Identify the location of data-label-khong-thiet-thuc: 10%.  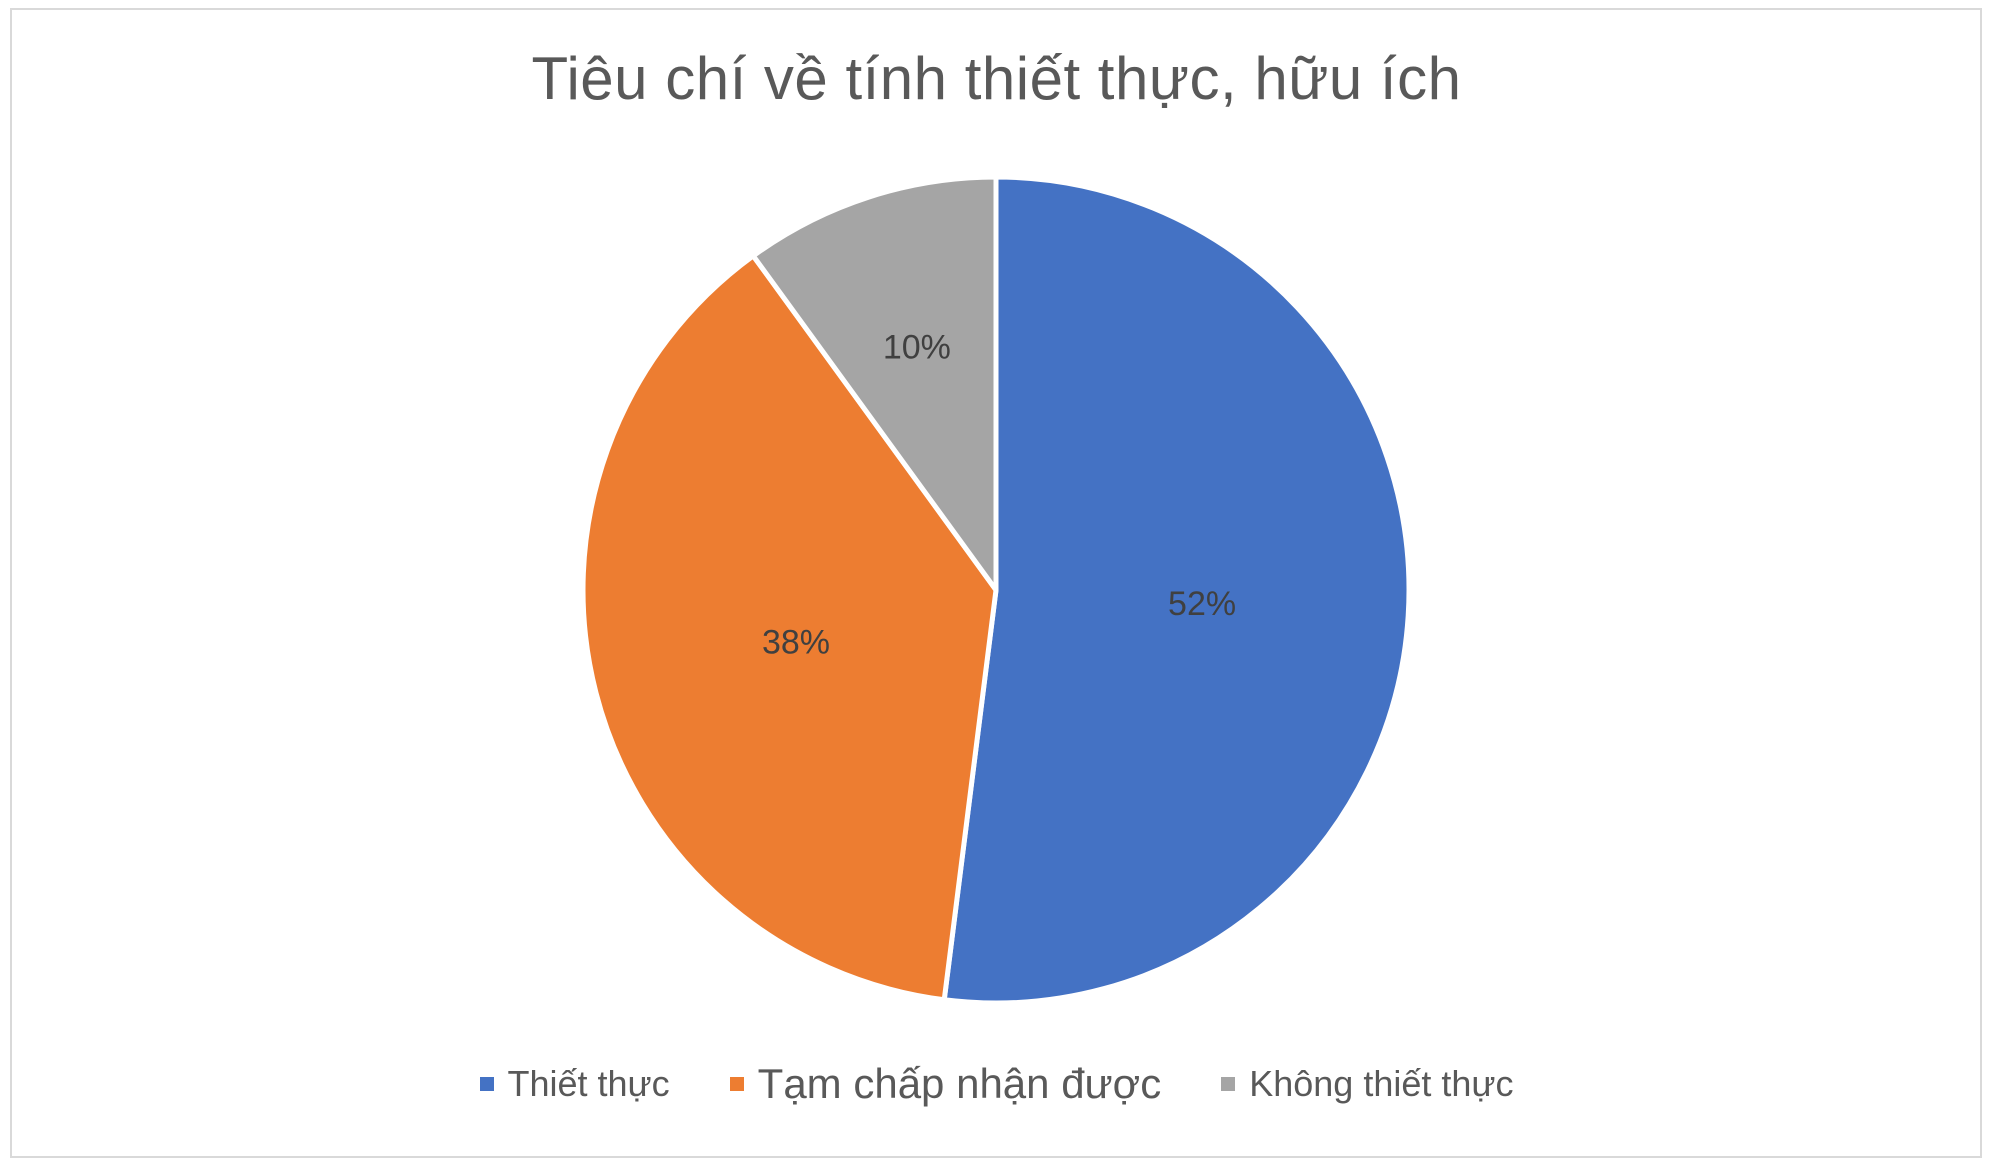
(917, 347).